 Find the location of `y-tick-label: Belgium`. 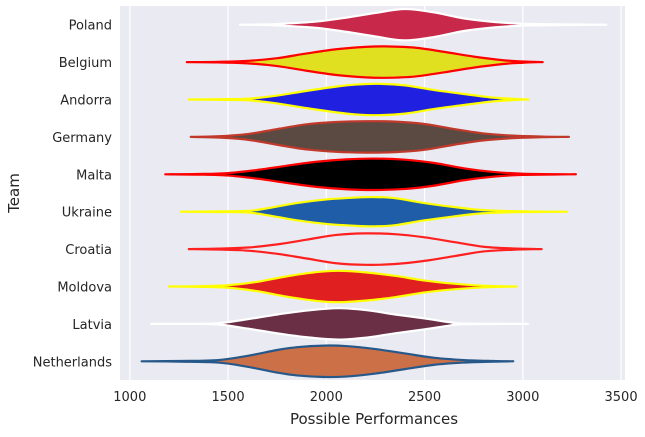

y-tick-label: Belgium is located at coordinates (85, 63).